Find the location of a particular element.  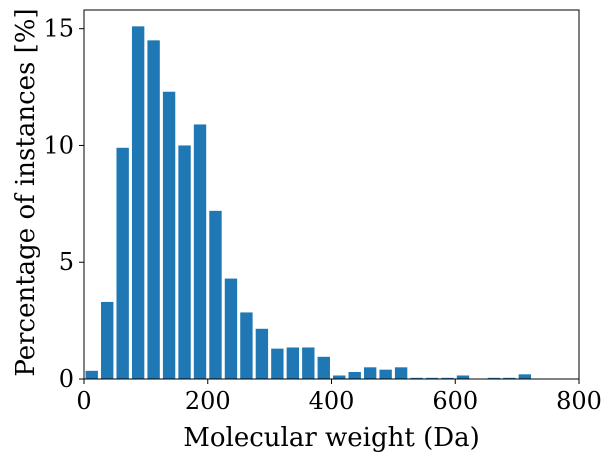

y-axis-title: Percentage of instances [%] is located at coordinates (26, 192).